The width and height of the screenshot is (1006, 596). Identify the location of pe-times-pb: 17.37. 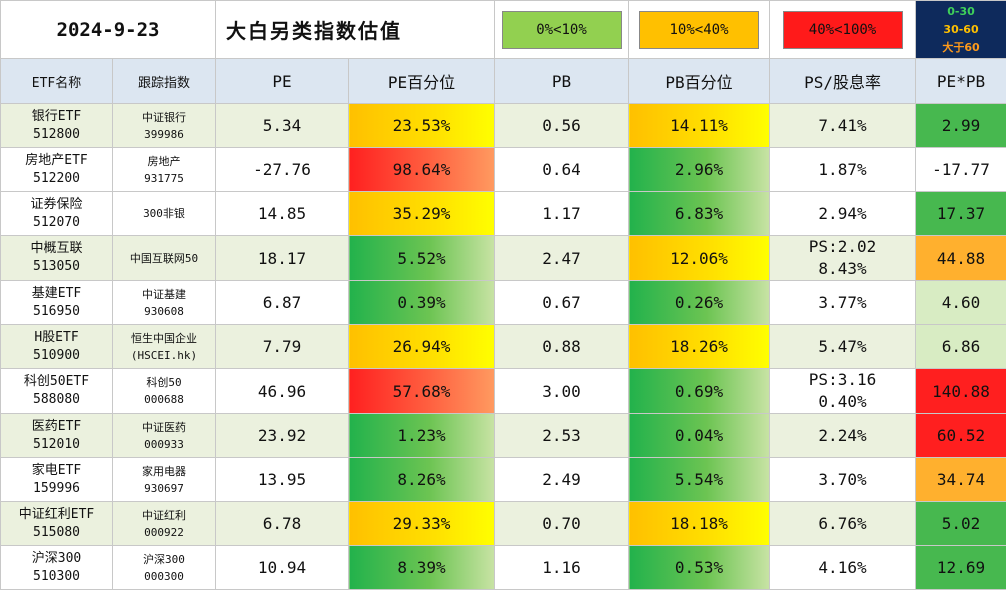
(960, 213).